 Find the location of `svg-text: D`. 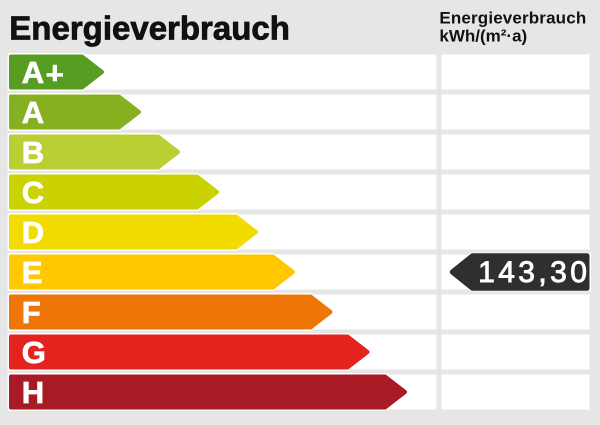

svg-text: D is located at coordinates (33, 232).